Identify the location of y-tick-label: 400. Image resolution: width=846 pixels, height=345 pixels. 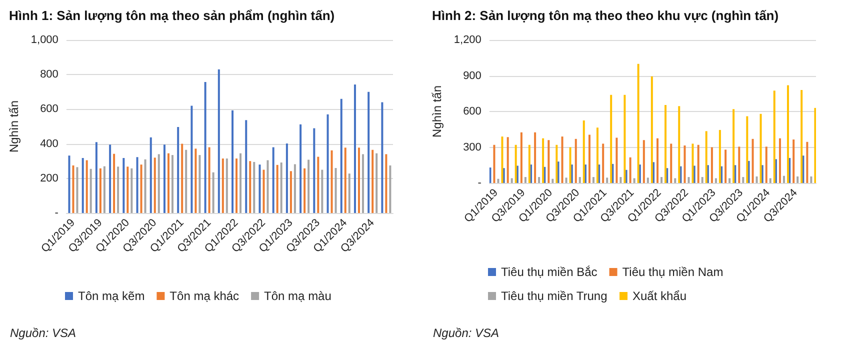
(49, 144).